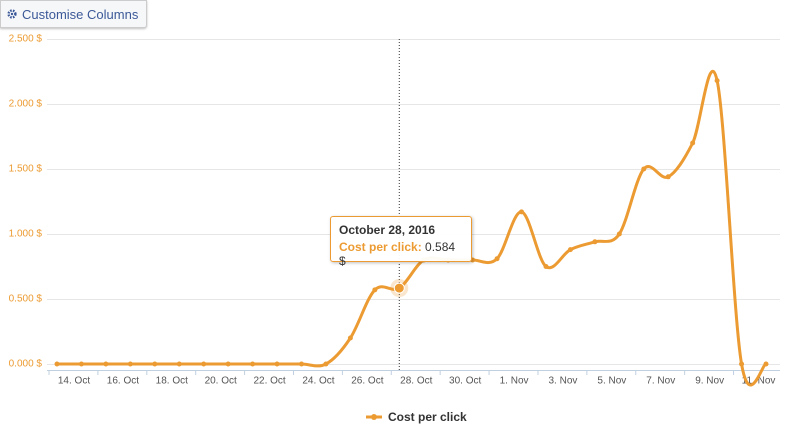 This screenshot has width=790, height=431. I want to click on button-label: Customise Columns, so click(80, 14).